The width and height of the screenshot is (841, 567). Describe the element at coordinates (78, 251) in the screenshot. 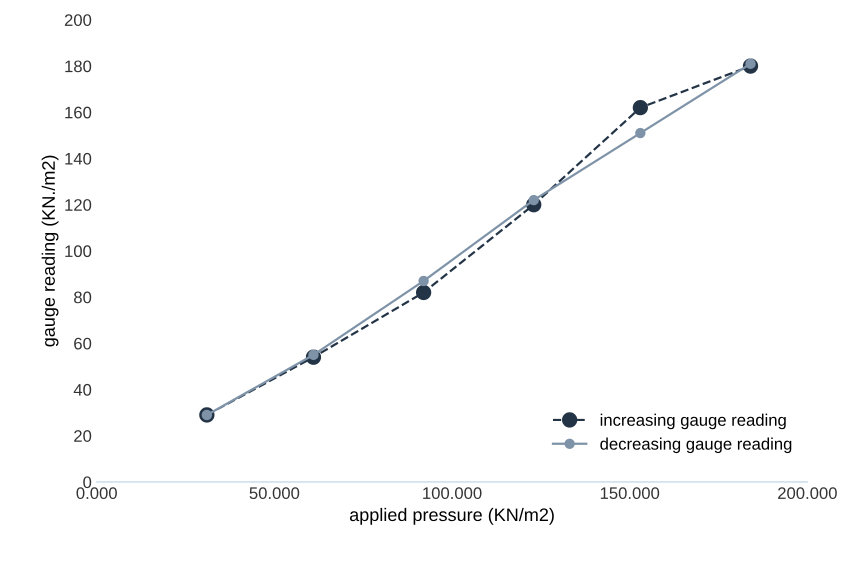

I see `y-tick-label: 100` at that location.